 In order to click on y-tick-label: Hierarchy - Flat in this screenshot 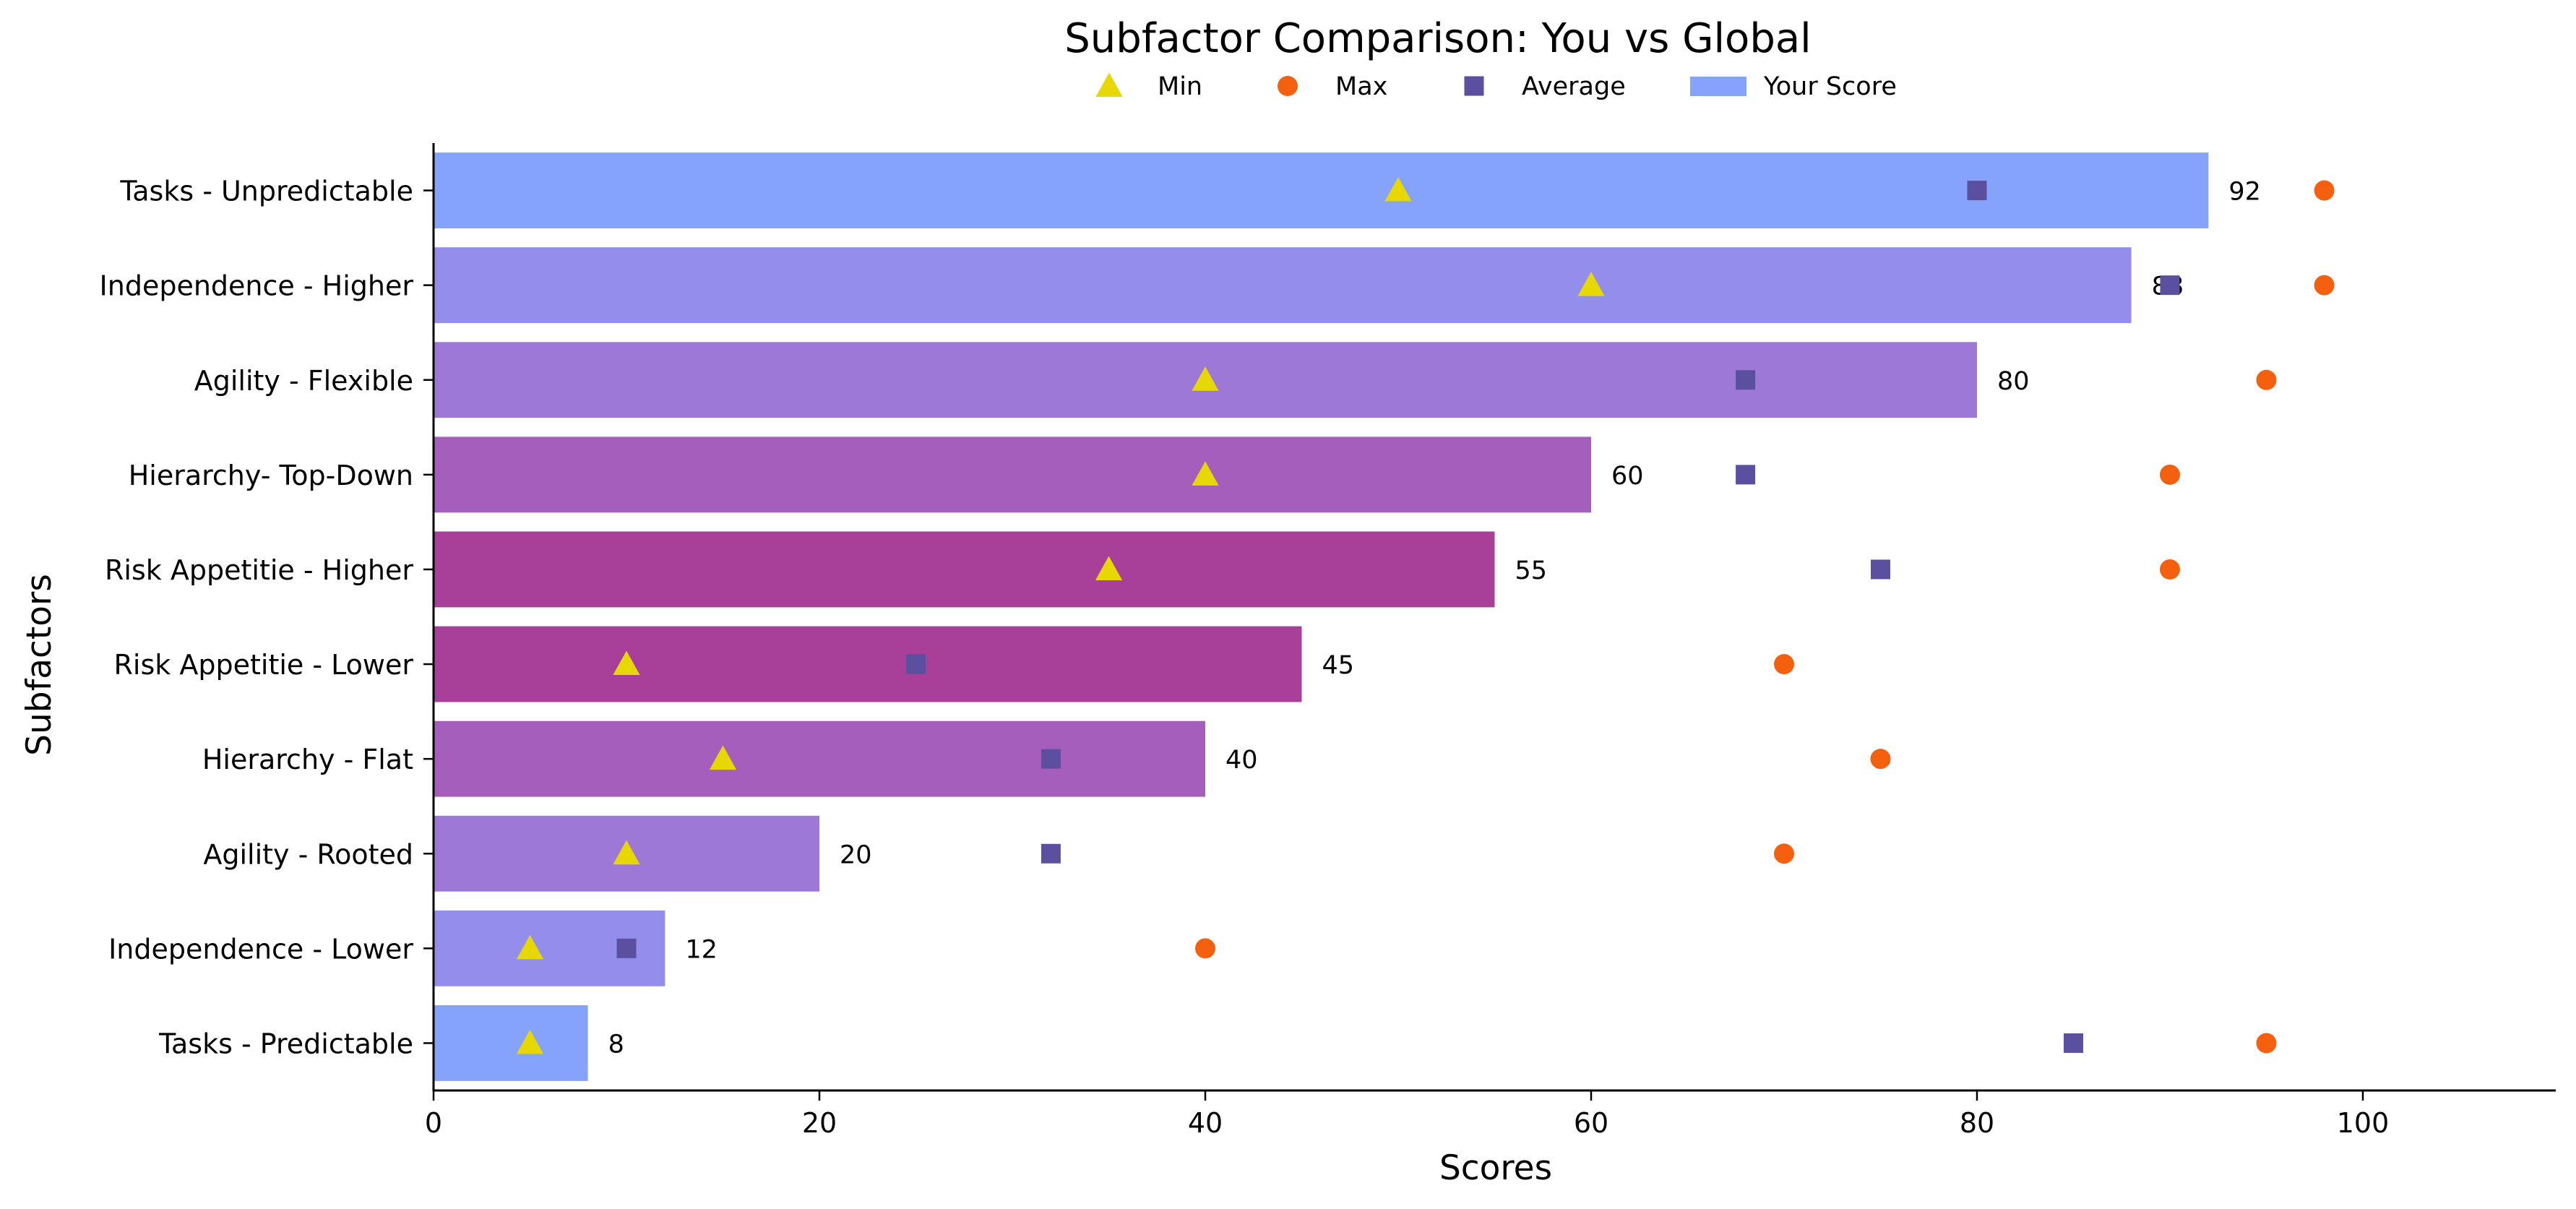, I will do `click(307, 759)`.